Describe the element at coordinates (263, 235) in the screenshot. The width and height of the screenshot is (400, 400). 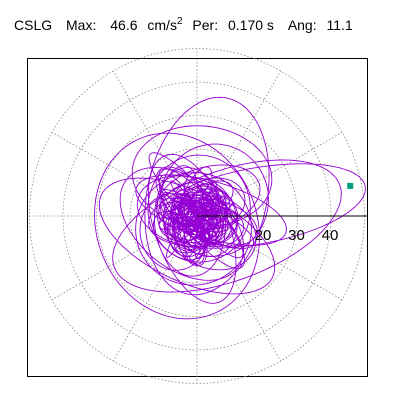
I see `ring-label-20: 20` at that location.